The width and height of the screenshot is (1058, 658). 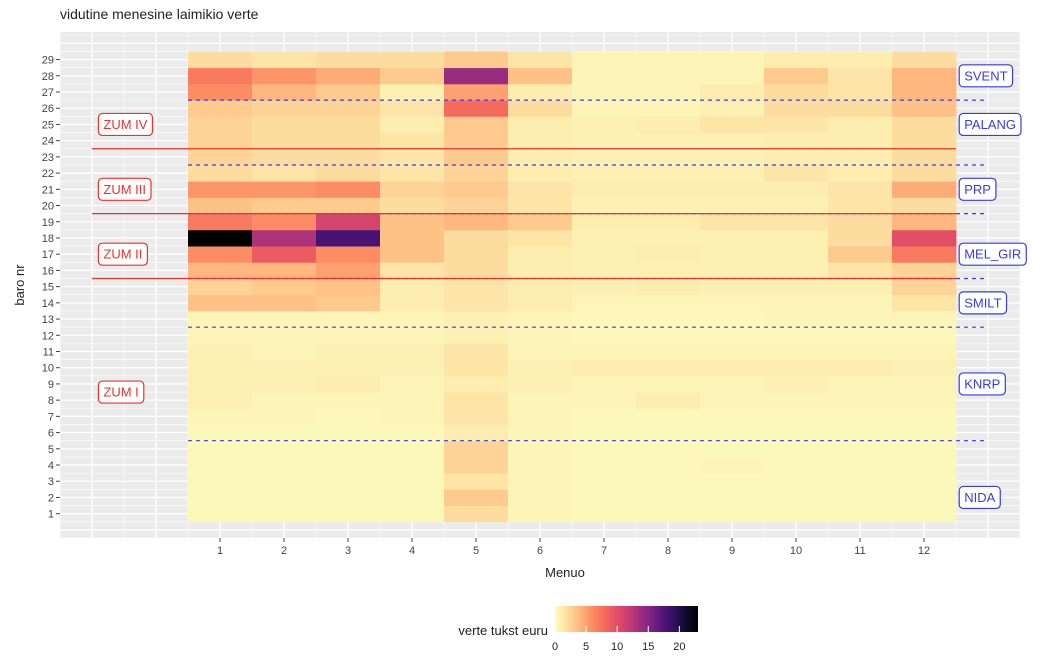 I want to click on legend-title: verte tukst euru, so click(x=503, y=630).